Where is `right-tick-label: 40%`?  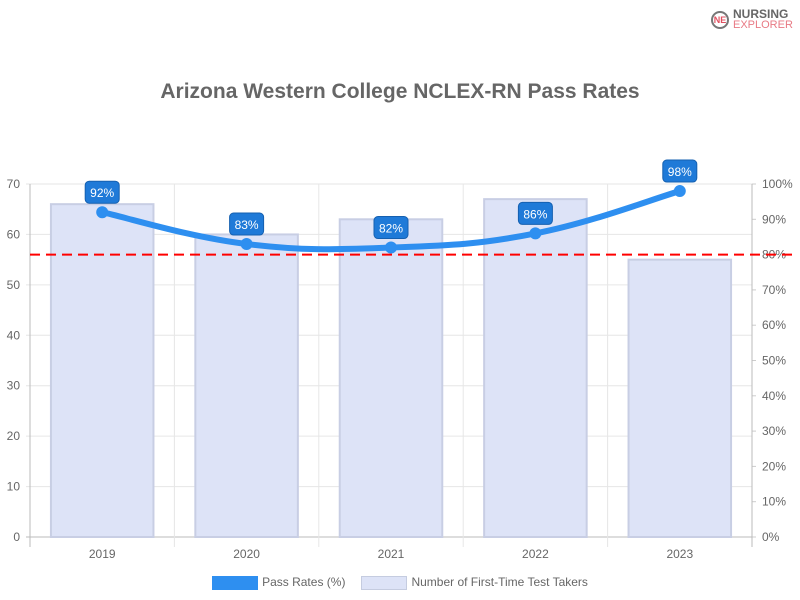 right-tick-label: 40% is located at coordinates (774, 396).